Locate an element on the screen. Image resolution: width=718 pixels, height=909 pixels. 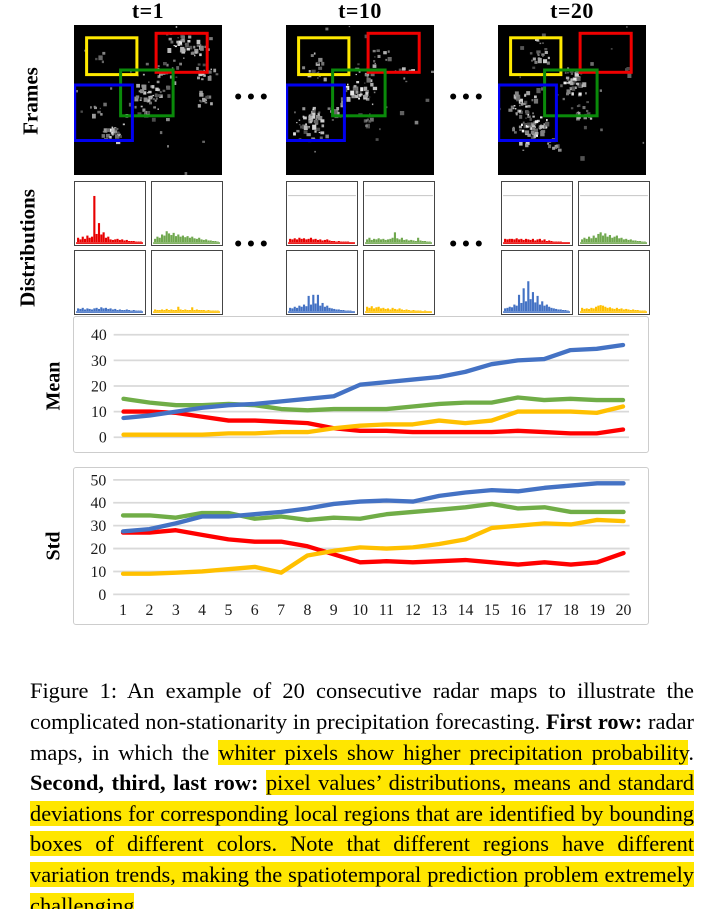
std-xtick: 6 is located at coordinates (255, 610).